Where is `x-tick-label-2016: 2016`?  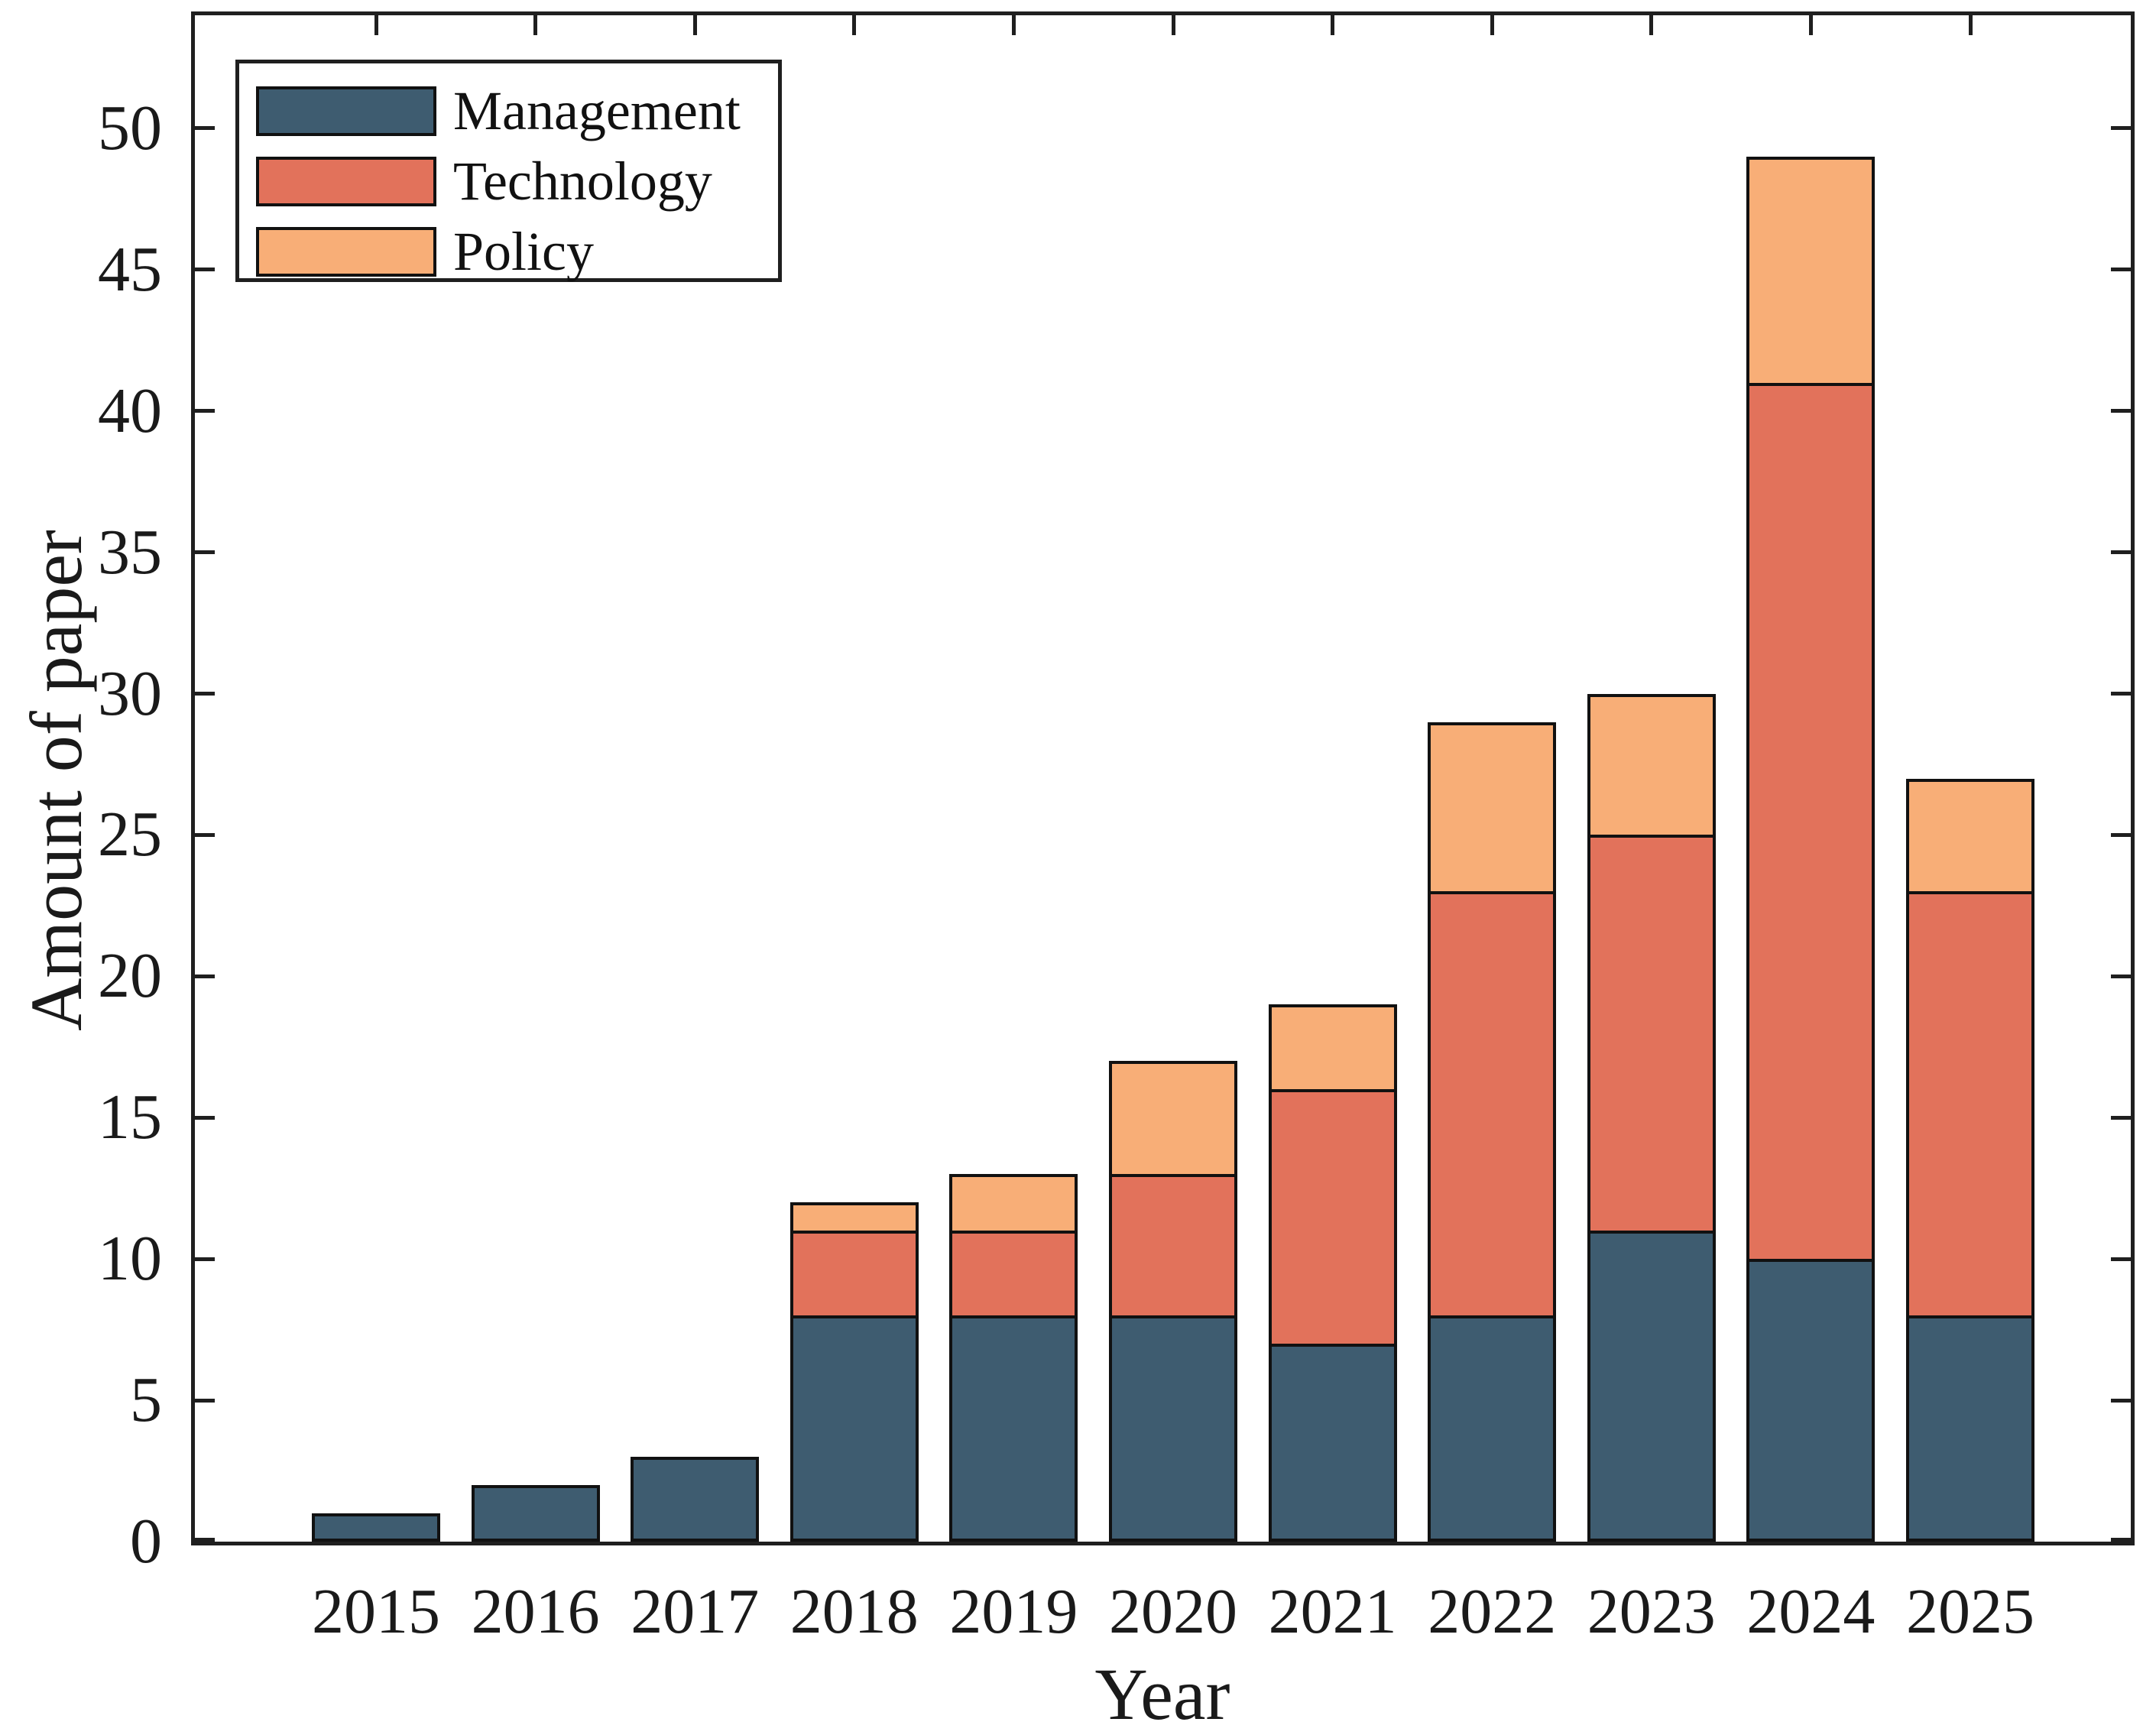
x-tick-label-2016: 2016 is located at coordinates (535, 1611).